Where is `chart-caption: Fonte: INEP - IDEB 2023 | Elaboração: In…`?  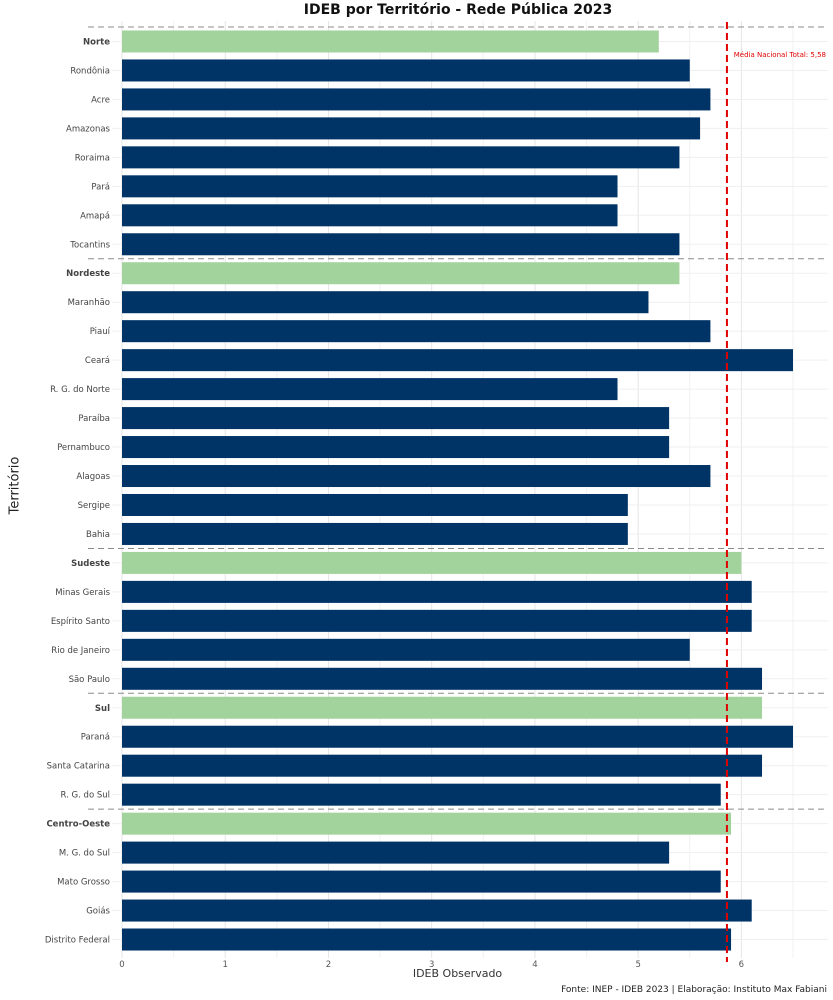
chart-caption: Fonte: INEP - IDEB 2023 | Elaboração: In… is located at coordinates (694, 990).